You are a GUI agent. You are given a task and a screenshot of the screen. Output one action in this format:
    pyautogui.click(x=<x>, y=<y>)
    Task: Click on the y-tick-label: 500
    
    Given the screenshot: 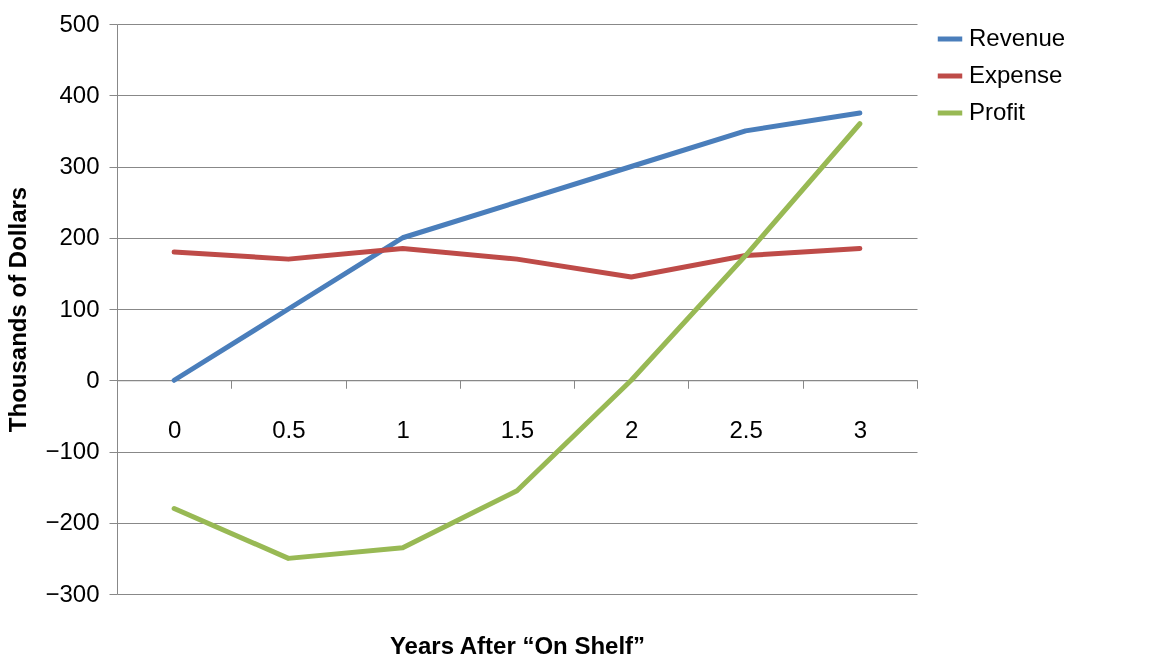 What is the action you would take?
    pyautogui.click(x=79, y=23)
    